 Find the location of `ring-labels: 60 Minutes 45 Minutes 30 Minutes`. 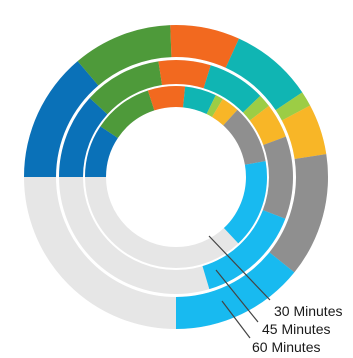

ring-labels: 60 Minutes 45 Minutes 30 Minutes is located at coordinates (297, 329).